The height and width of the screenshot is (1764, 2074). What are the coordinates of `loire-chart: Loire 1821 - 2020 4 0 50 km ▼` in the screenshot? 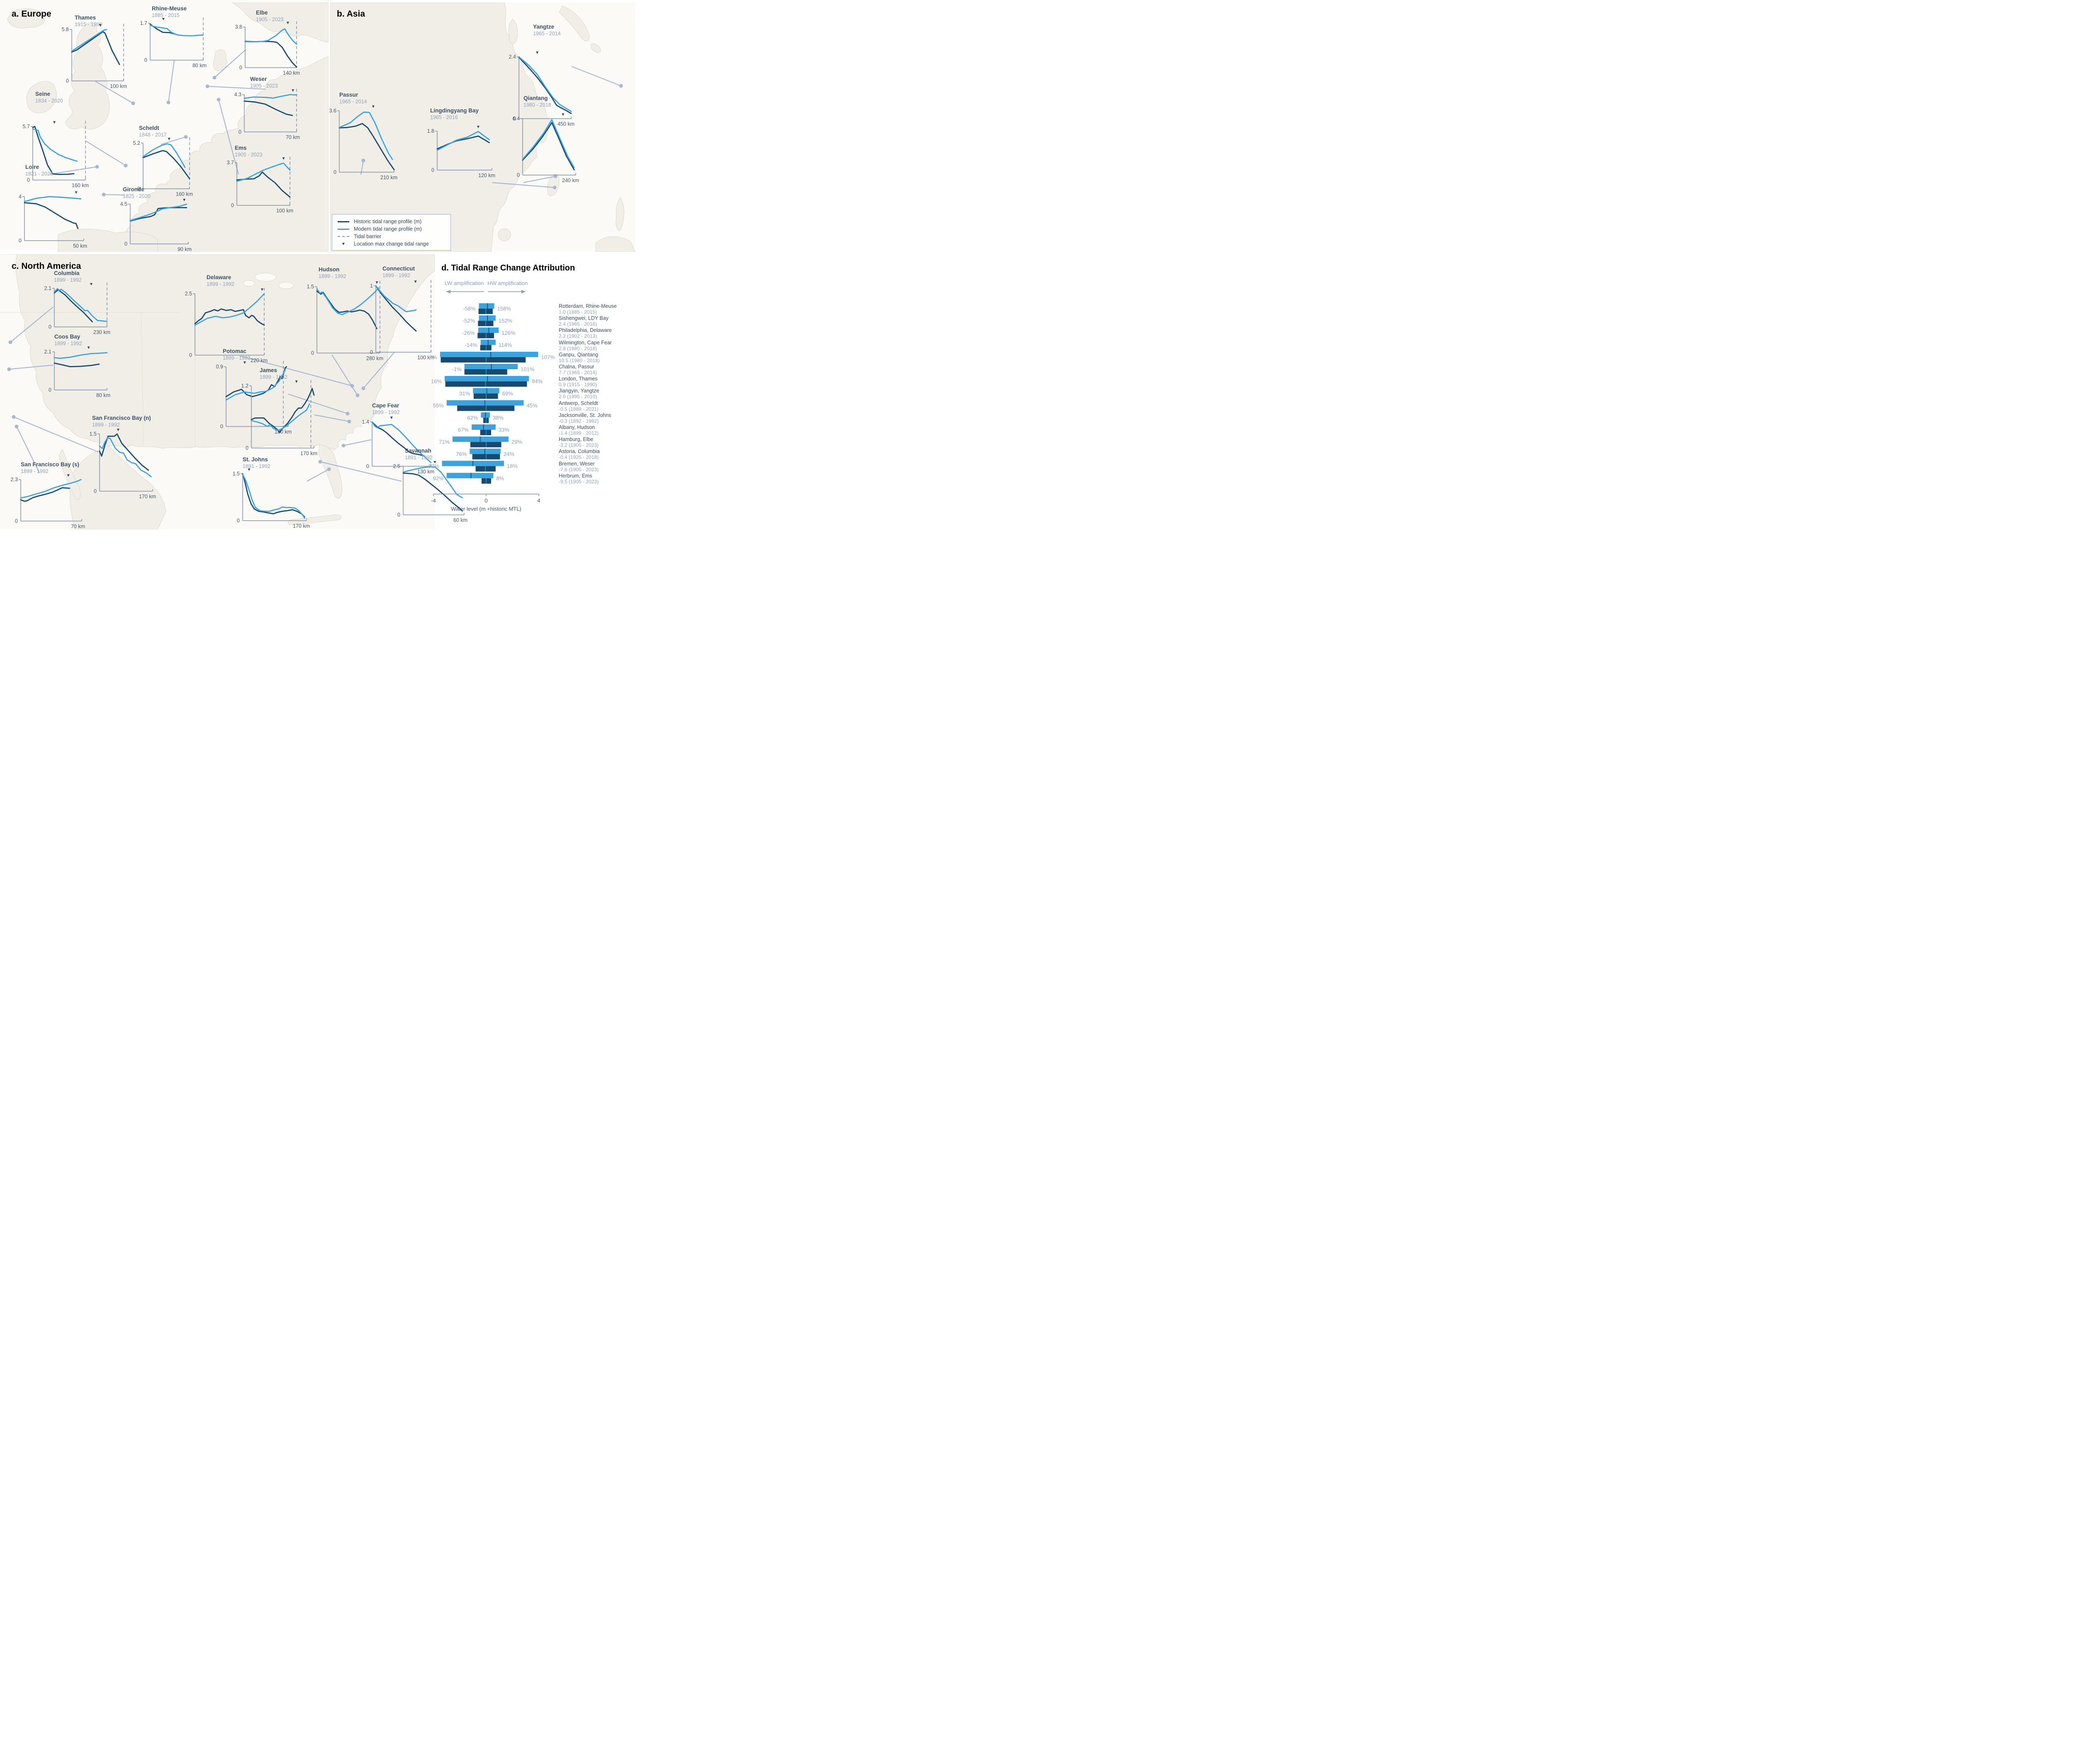 It's located at (53, 206).